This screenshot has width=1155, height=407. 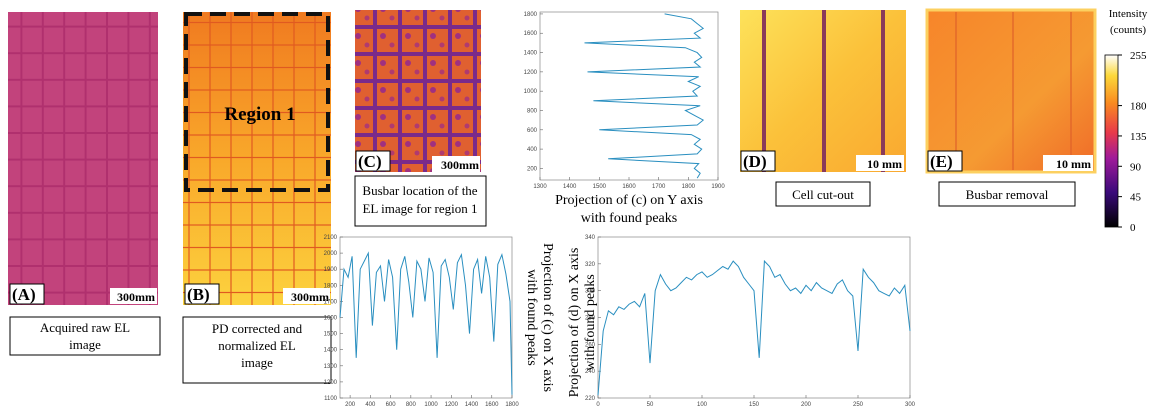 I want to click on colorbar: Intensity (counts), so click(x=1126, y=118).